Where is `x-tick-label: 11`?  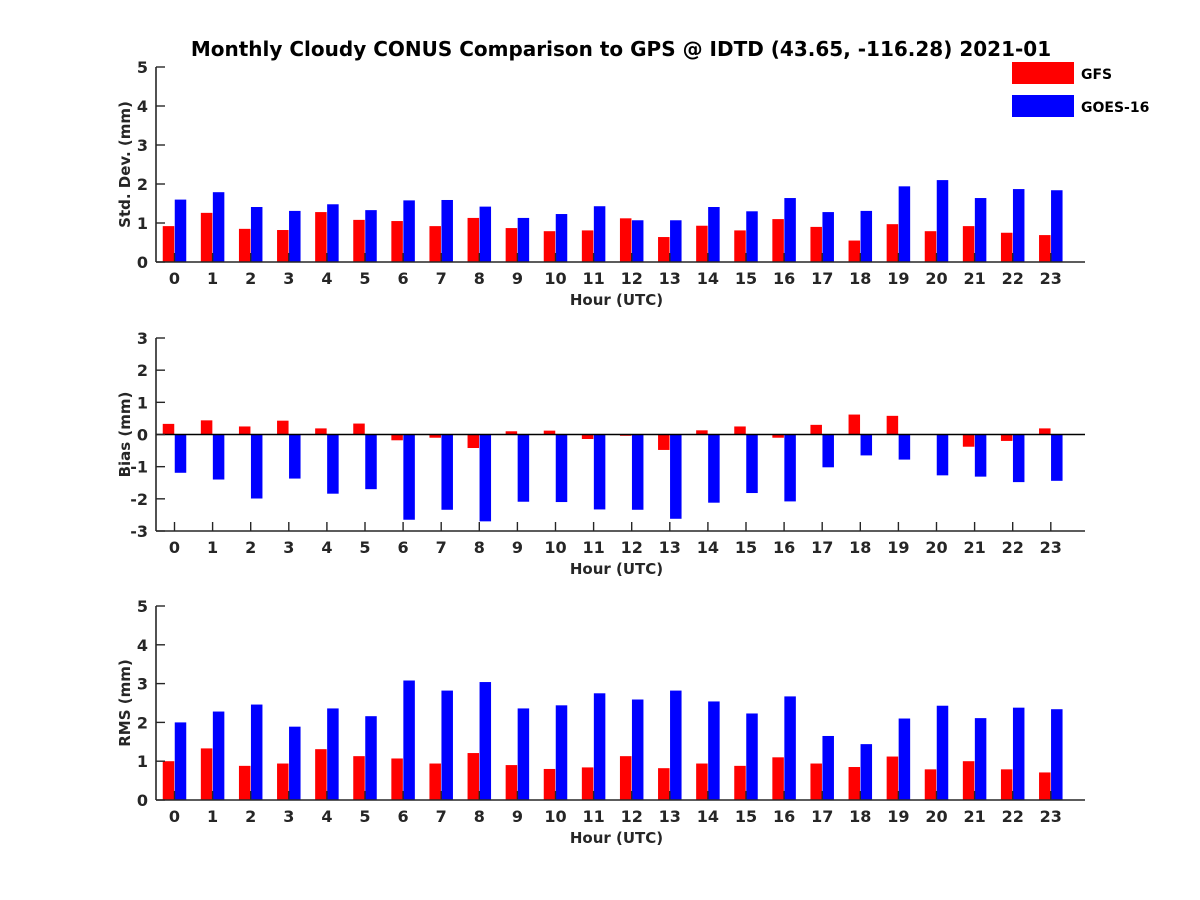 x-tick-label: 11 is located at coordinates (593, 547).